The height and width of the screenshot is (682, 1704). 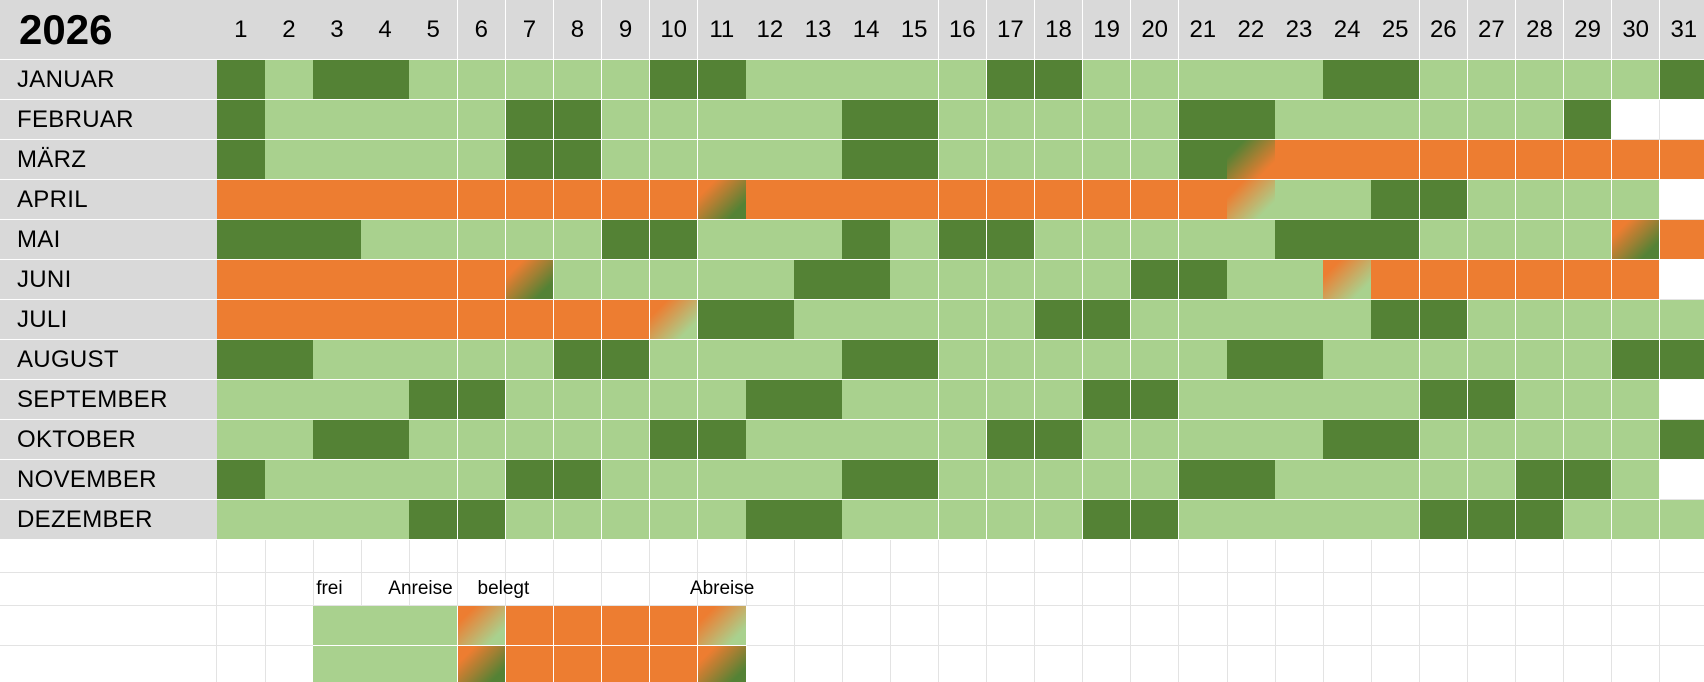 I want to click on day-header-21: 21, so click(x=1203, y=30).